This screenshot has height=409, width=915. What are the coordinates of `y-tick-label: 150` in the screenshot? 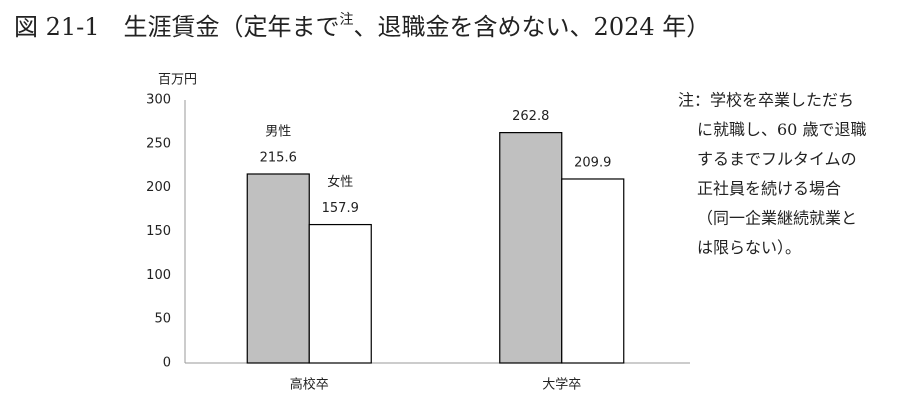 It's located at (158, 231).